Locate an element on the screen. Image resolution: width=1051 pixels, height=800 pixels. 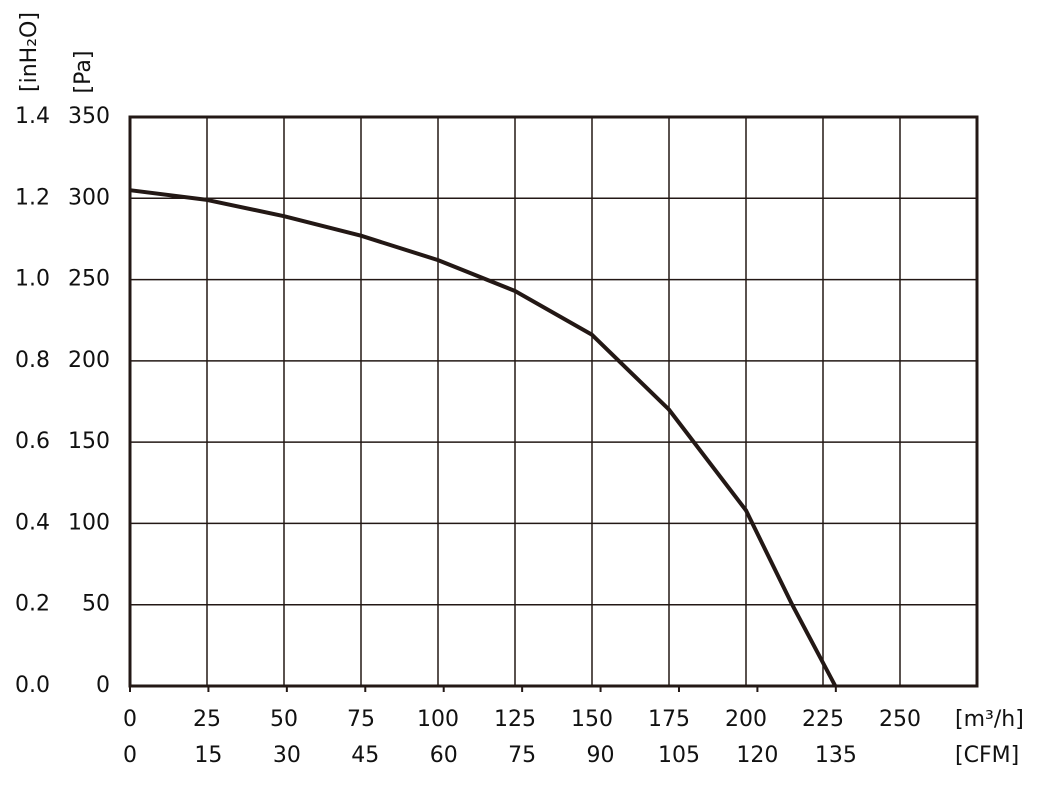
y2-axis-label: [inH₂O] is located at coordinates (29, 52).